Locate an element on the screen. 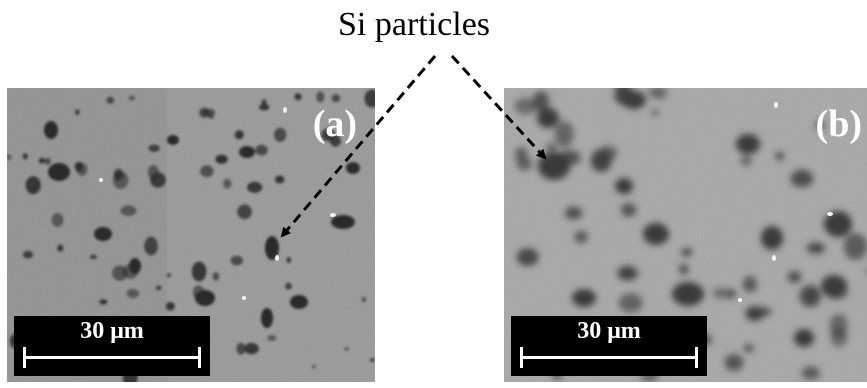  scale-bar-tick-left-b is located at coordinates (521, 357).